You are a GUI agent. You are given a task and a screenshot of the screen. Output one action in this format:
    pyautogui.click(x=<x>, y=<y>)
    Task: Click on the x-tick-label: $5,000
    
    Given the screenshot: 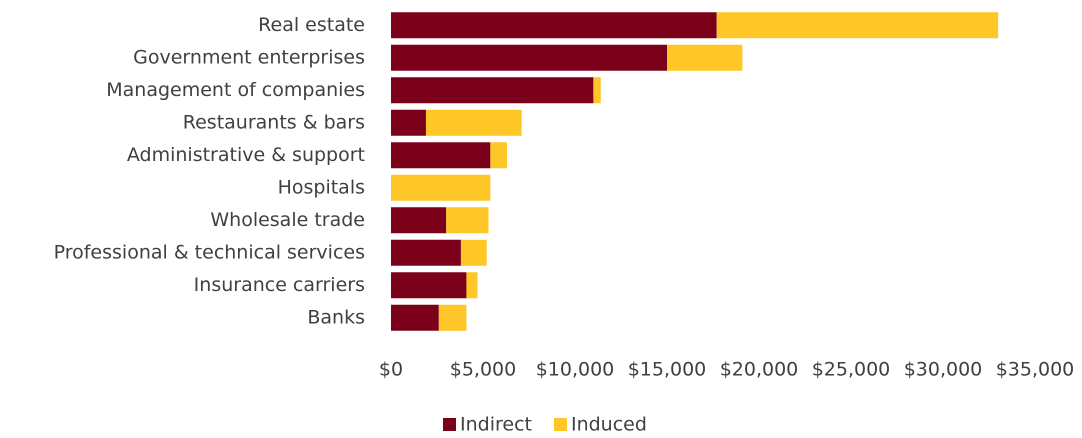 What is the action you would take?
    pyautogui.click(x=483, y=370)
    